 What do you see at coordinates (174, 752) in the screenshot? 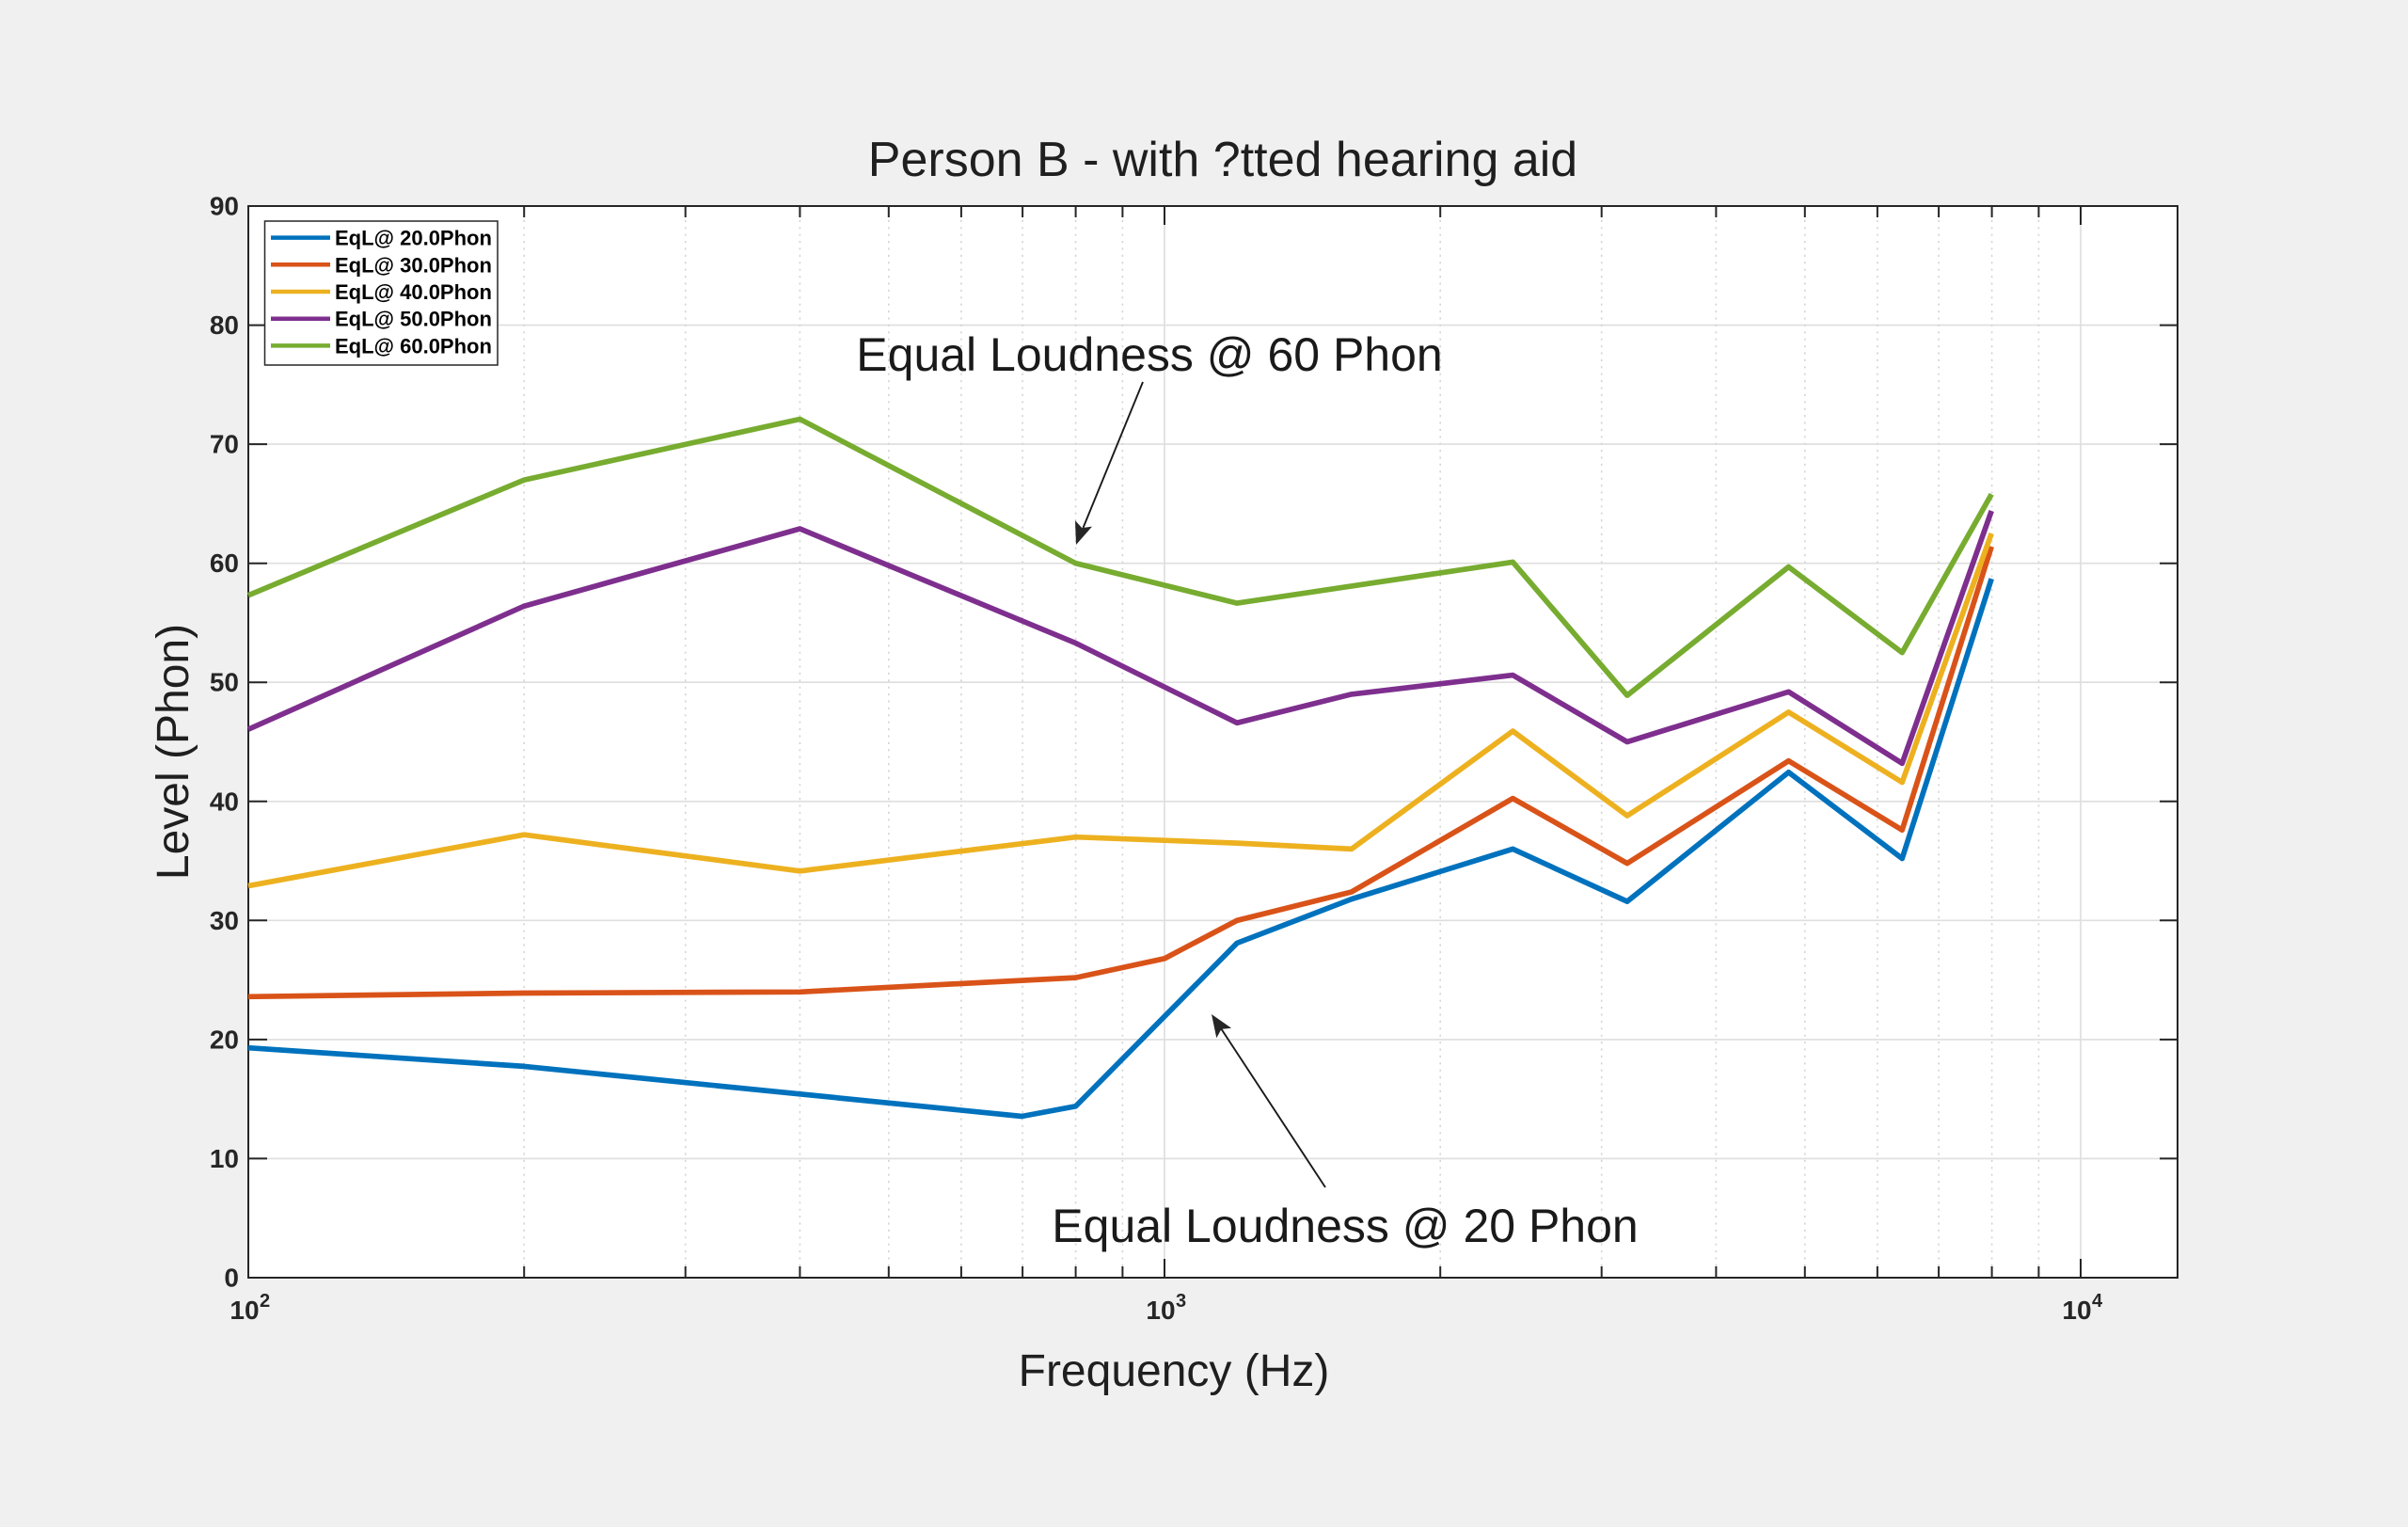
I see `svg-text: Level (Phon)` at bounding box center [174, 752].